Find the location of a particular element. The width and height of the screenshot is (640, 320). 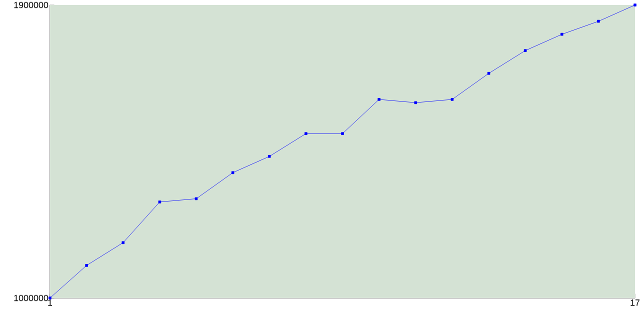

y-tick-label: 1000000 is located at coordinates (31, 298).